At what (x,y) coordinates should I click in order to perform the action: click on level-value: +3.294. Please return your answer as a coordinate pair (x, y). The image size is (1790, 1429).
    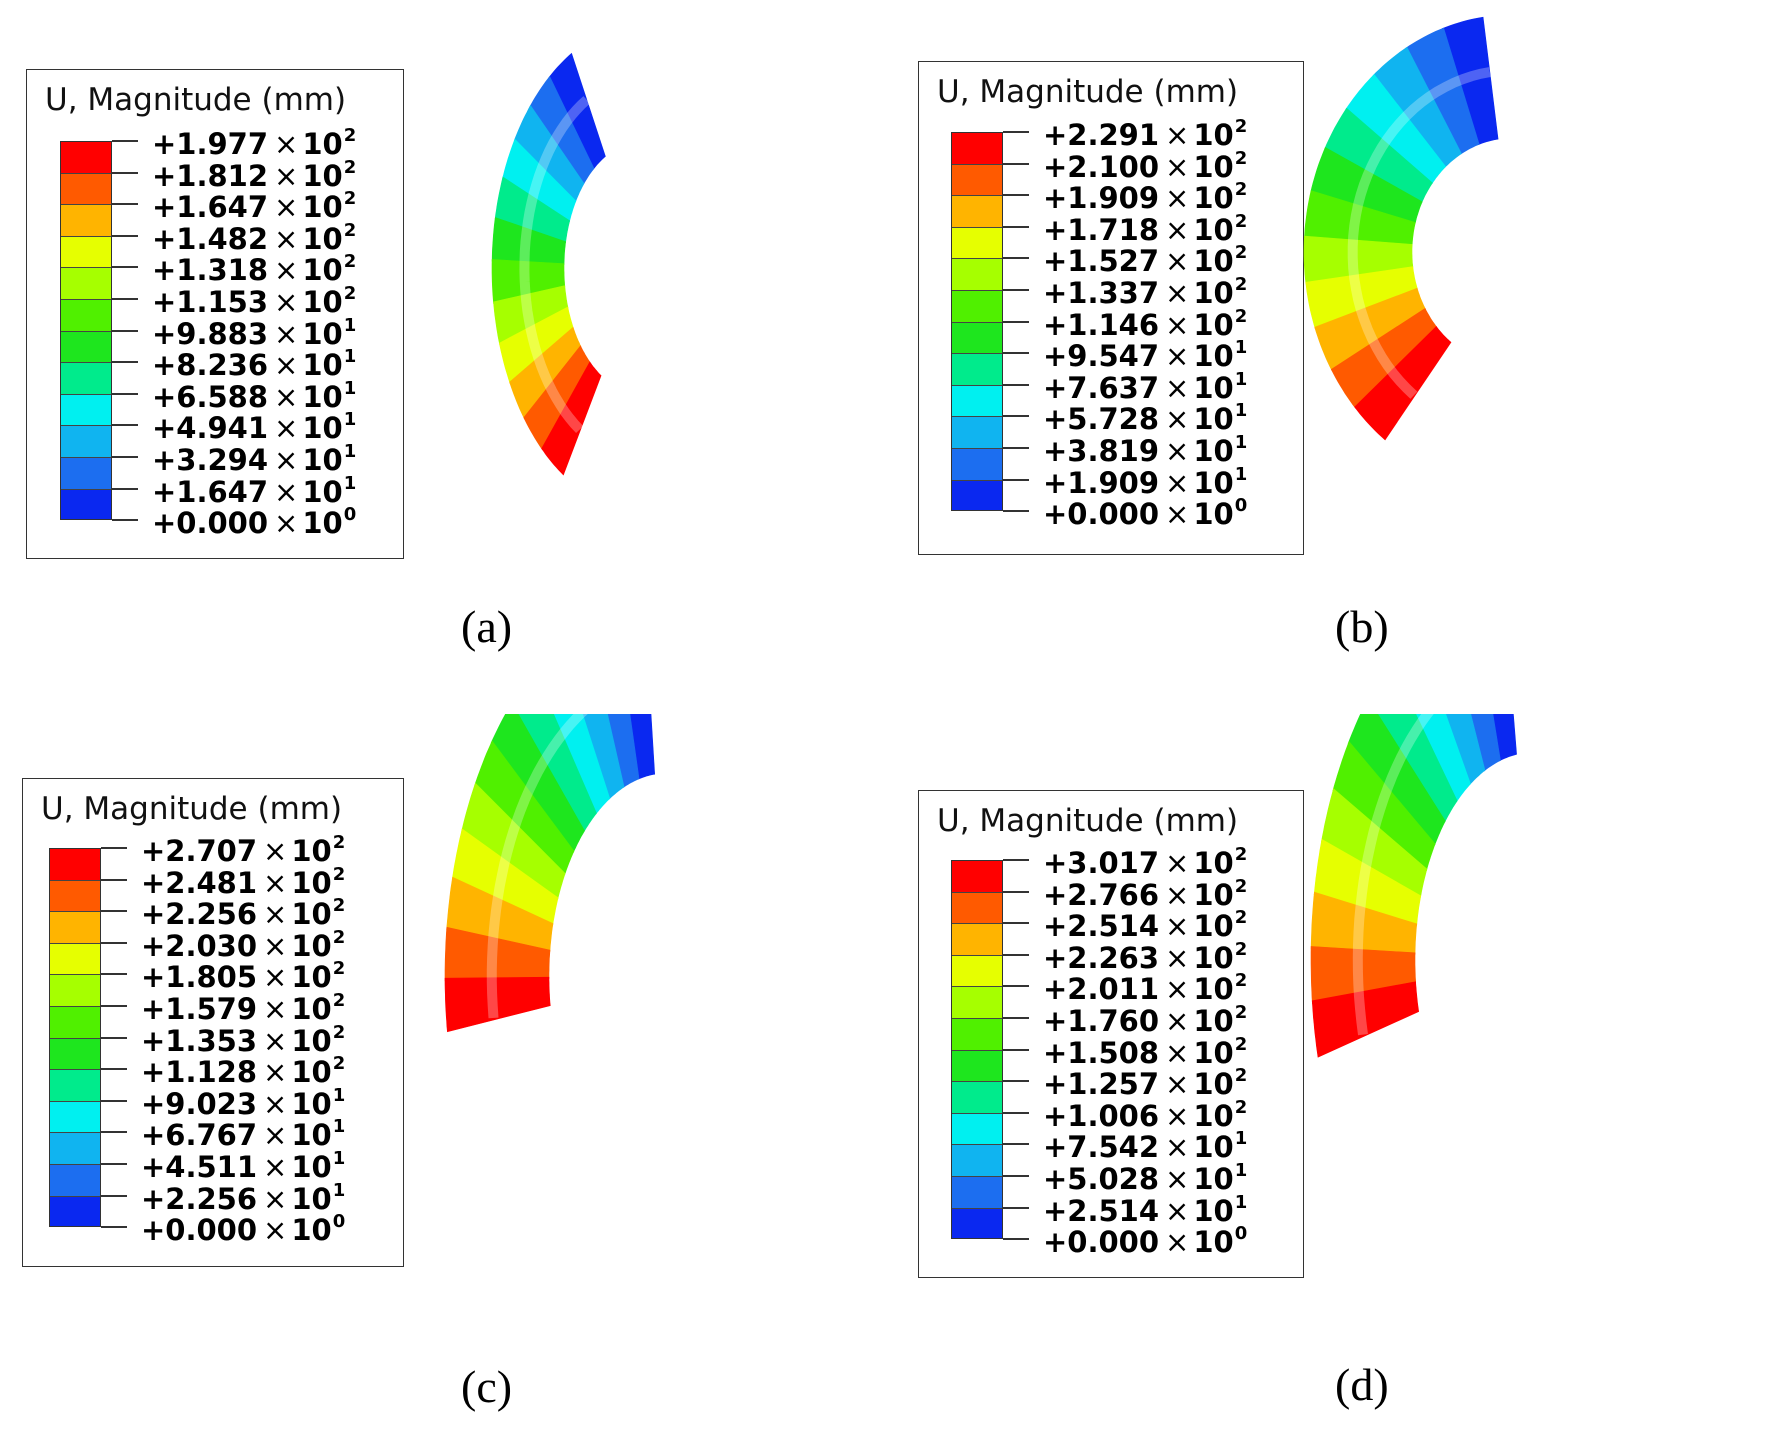
    Looking at the image, I should click on (210, 460).